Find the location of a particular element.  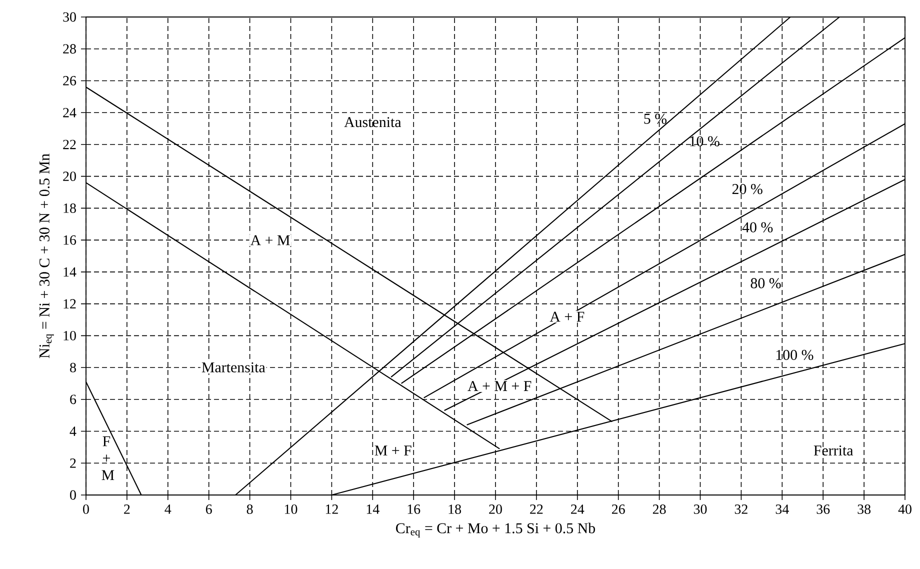

annotation: Ferrita is located at coordinates (834, 451).